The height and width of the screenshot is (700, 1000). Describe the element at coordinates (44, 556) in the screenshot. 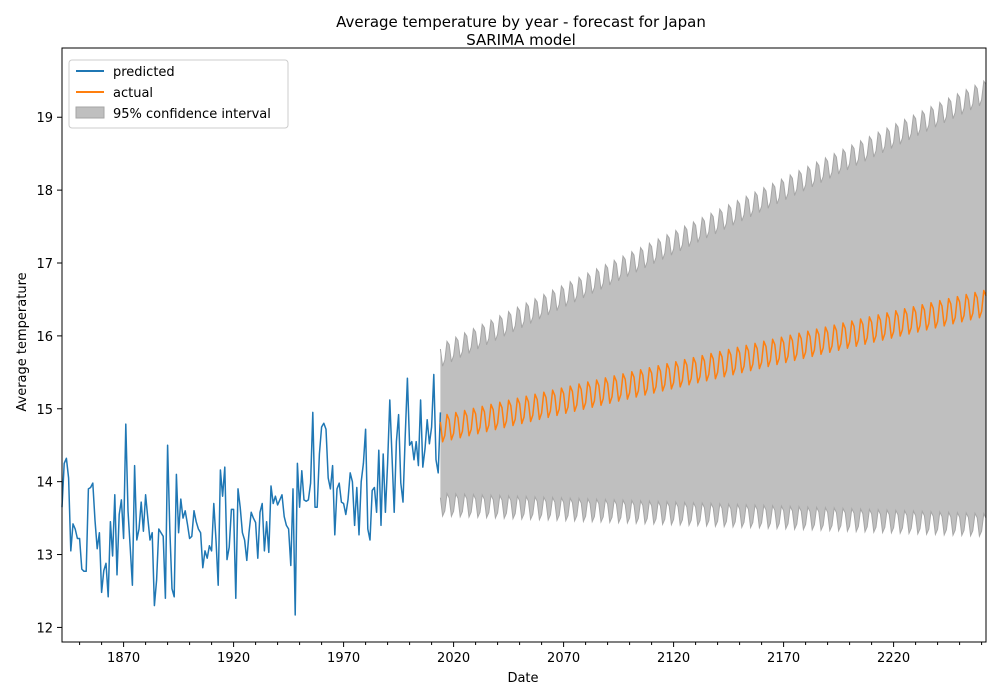

I see `y-tick-label: 13` at that location.